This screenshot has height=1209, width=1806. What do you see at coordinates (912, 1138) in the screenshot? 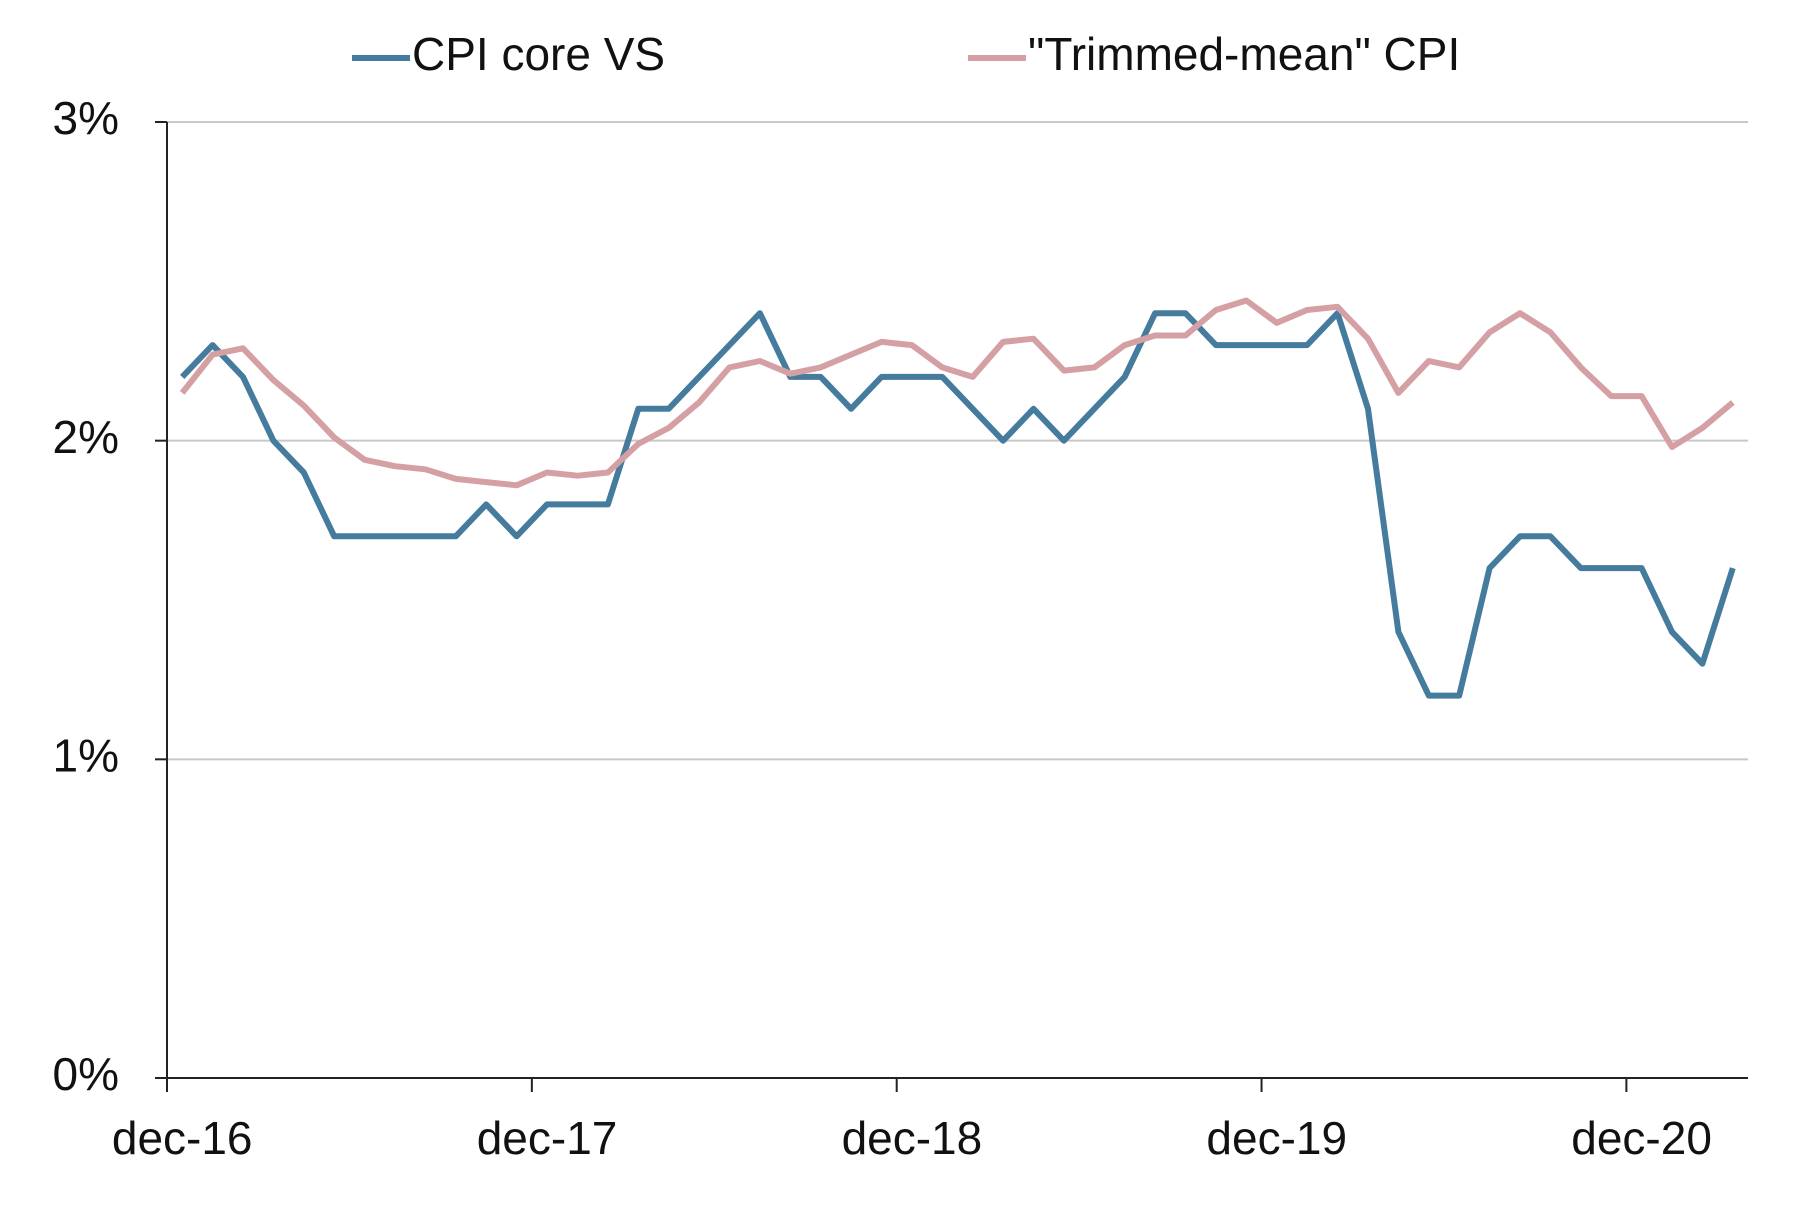
I see `x-tick-label: dec-18` at bounding box center [912, 1138].